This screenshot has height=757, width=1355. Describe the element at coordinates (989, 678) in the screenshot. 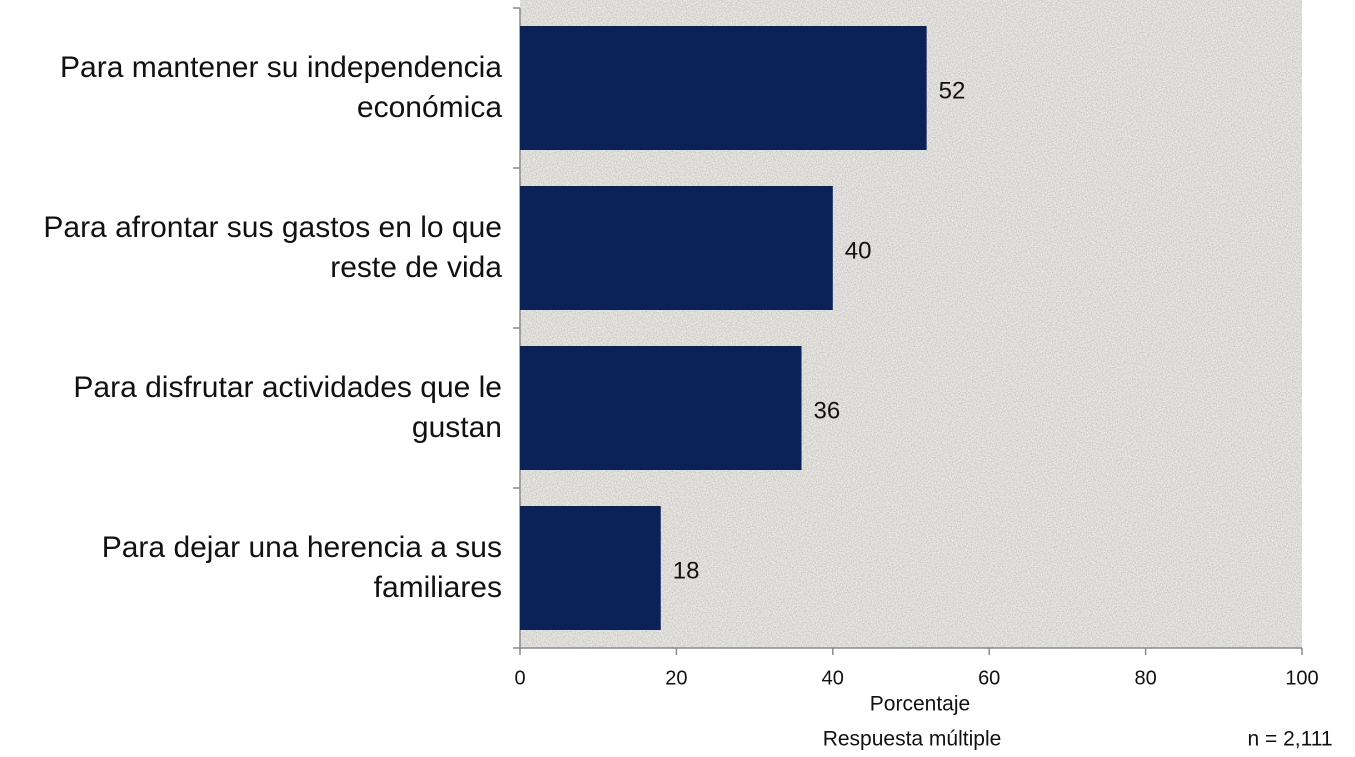

I see `x-tick-label: 60` at that location.